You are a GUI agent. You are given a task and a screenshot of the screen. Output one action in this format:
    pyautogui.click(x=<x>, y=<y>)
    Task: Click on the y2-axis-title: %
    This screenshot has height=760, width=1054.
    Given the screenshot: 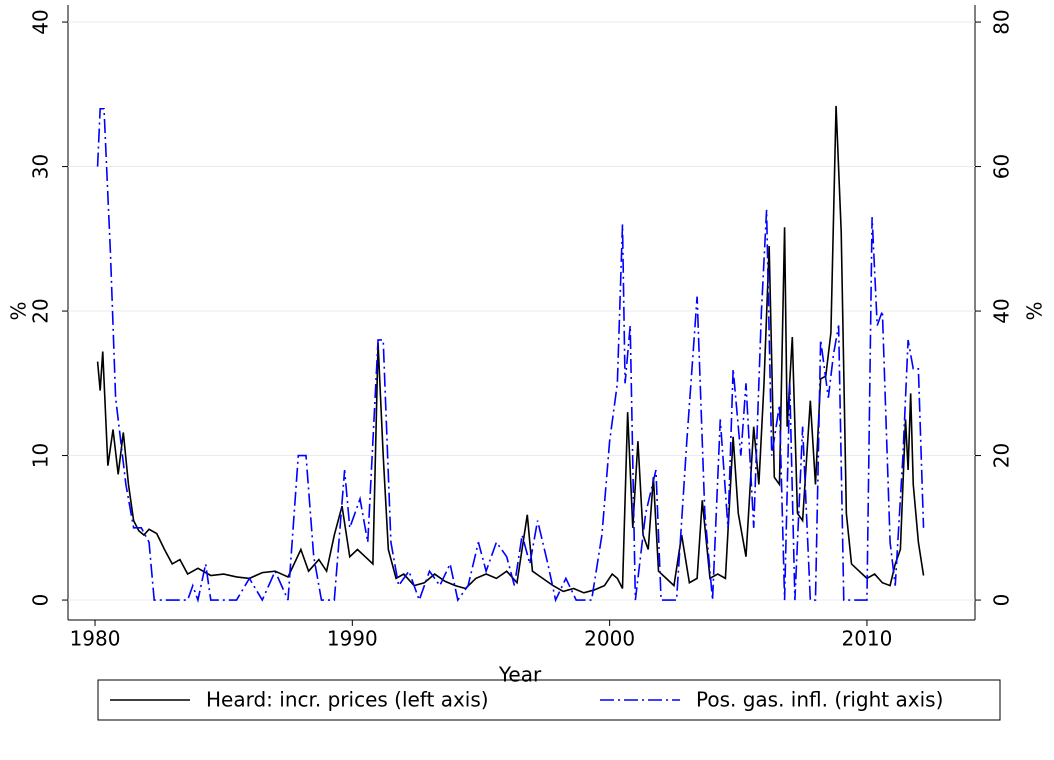 What is the action you would take?
    pyautogui.click(x=1035, y=310)
    